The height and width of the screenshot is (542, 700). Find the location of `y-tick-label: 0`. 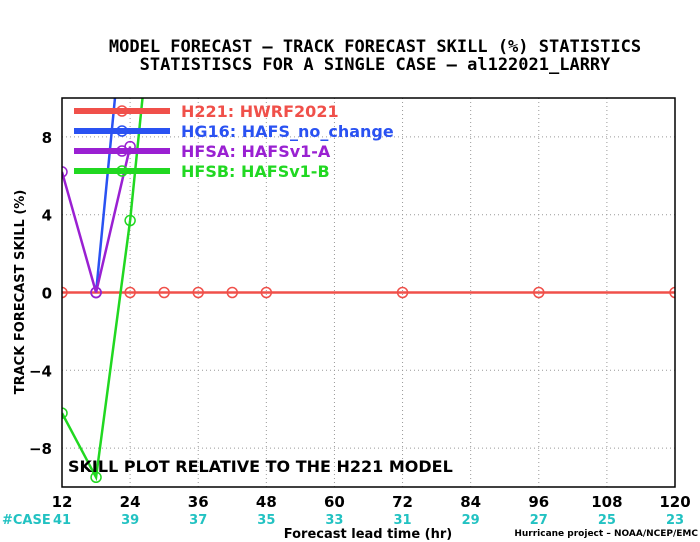

y-tick-label: 0 is located at coordinates (47, 294).